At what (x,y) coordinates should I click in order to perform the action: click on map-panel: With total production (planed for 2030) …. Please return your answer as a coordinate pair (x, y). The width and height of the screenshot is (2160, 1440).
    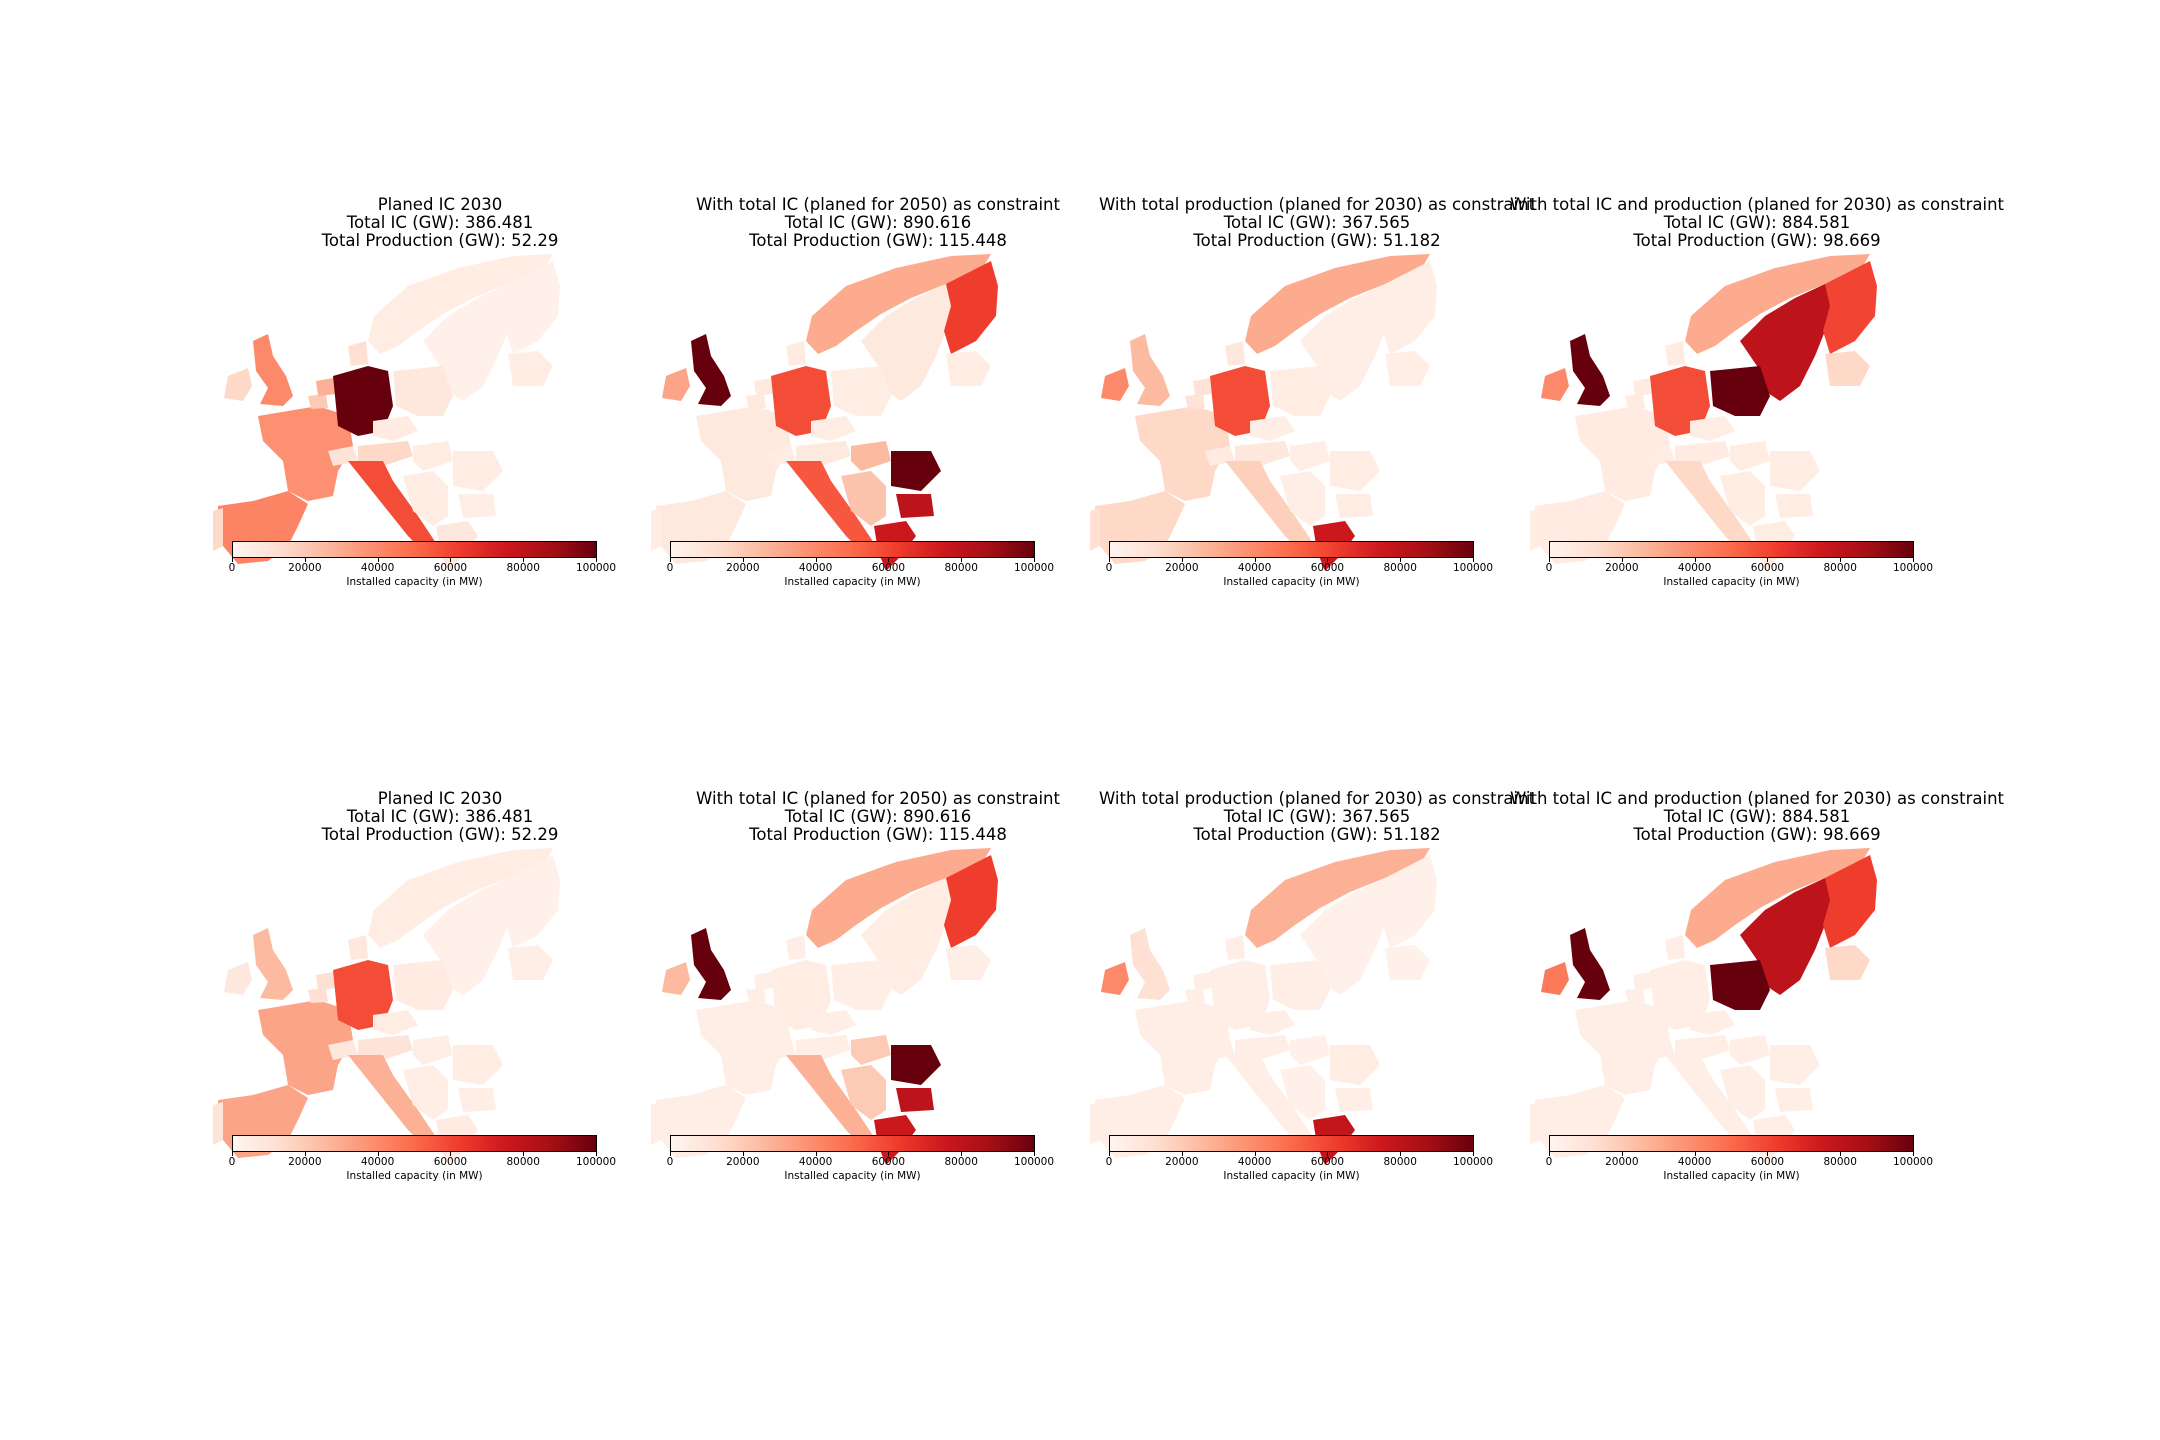
    Looking at the image, I should click on (1337, 1040).